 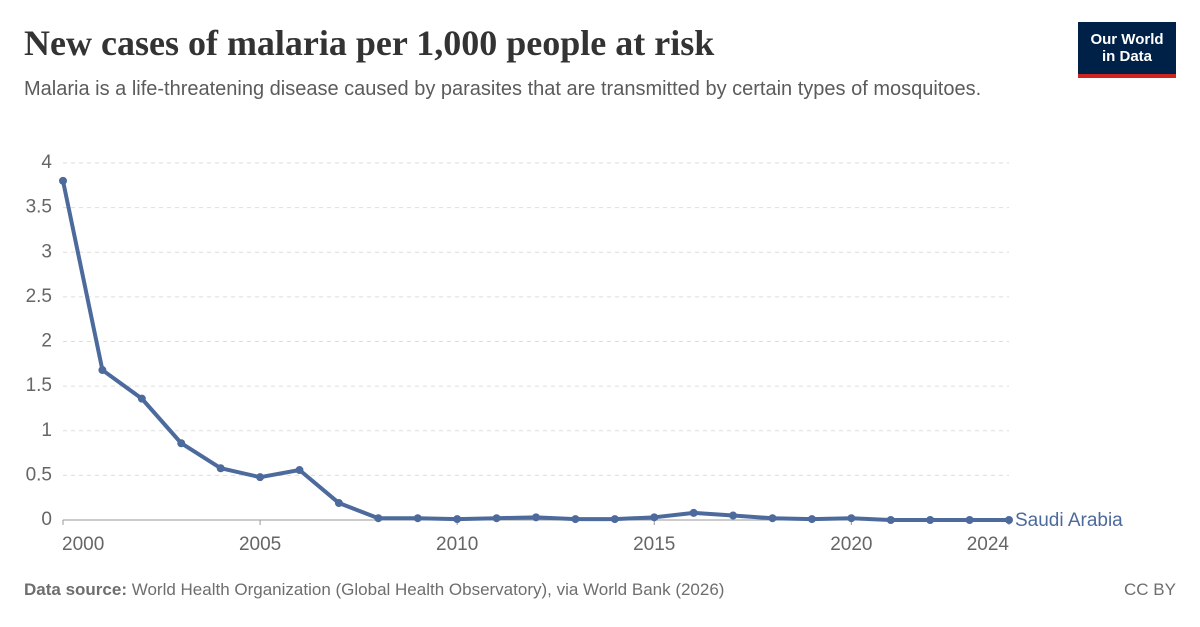 I want to click on x-tick-label: 2015, so click(x=654, y=544).